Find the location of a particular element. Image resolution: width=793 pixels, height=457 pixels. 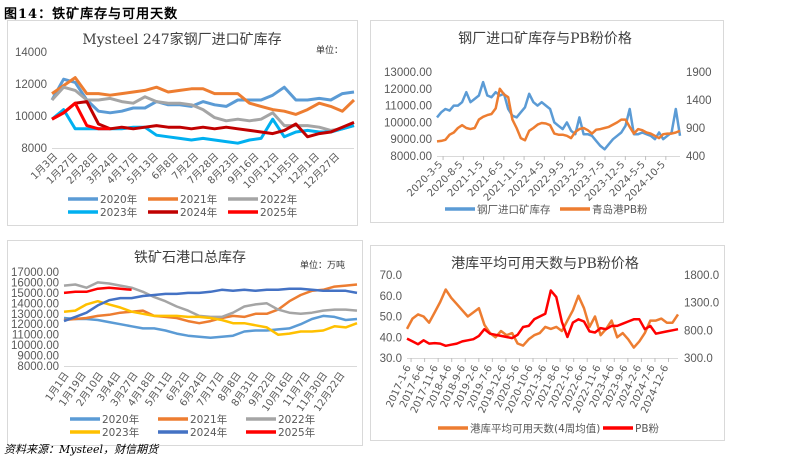

y2-tick-label: 400 is located at coordinates (695, 157).